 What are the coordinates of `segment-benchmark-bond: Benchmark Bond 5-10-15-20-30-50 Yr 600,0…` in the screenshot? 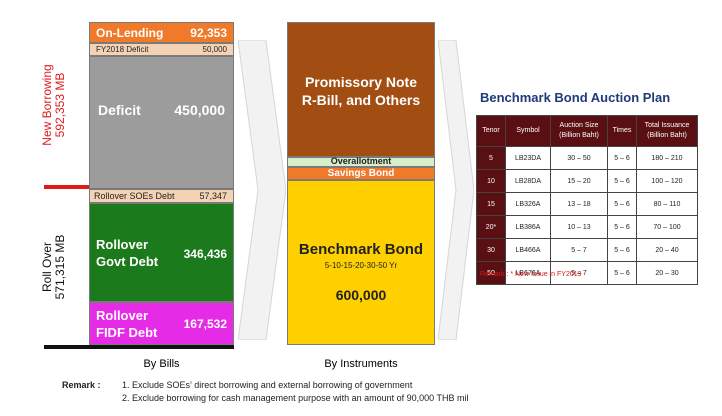 It's located at (361, 262).